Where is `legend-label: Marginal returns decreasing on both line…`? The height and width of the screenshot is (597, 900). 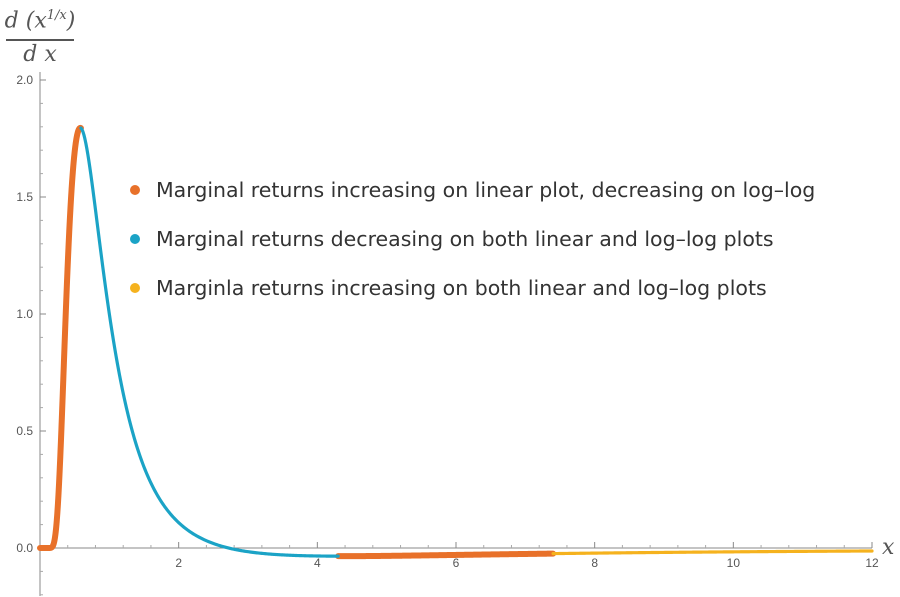
legend-label: Marginal returns decreasing on both line… is located at coordinates (465, 238).